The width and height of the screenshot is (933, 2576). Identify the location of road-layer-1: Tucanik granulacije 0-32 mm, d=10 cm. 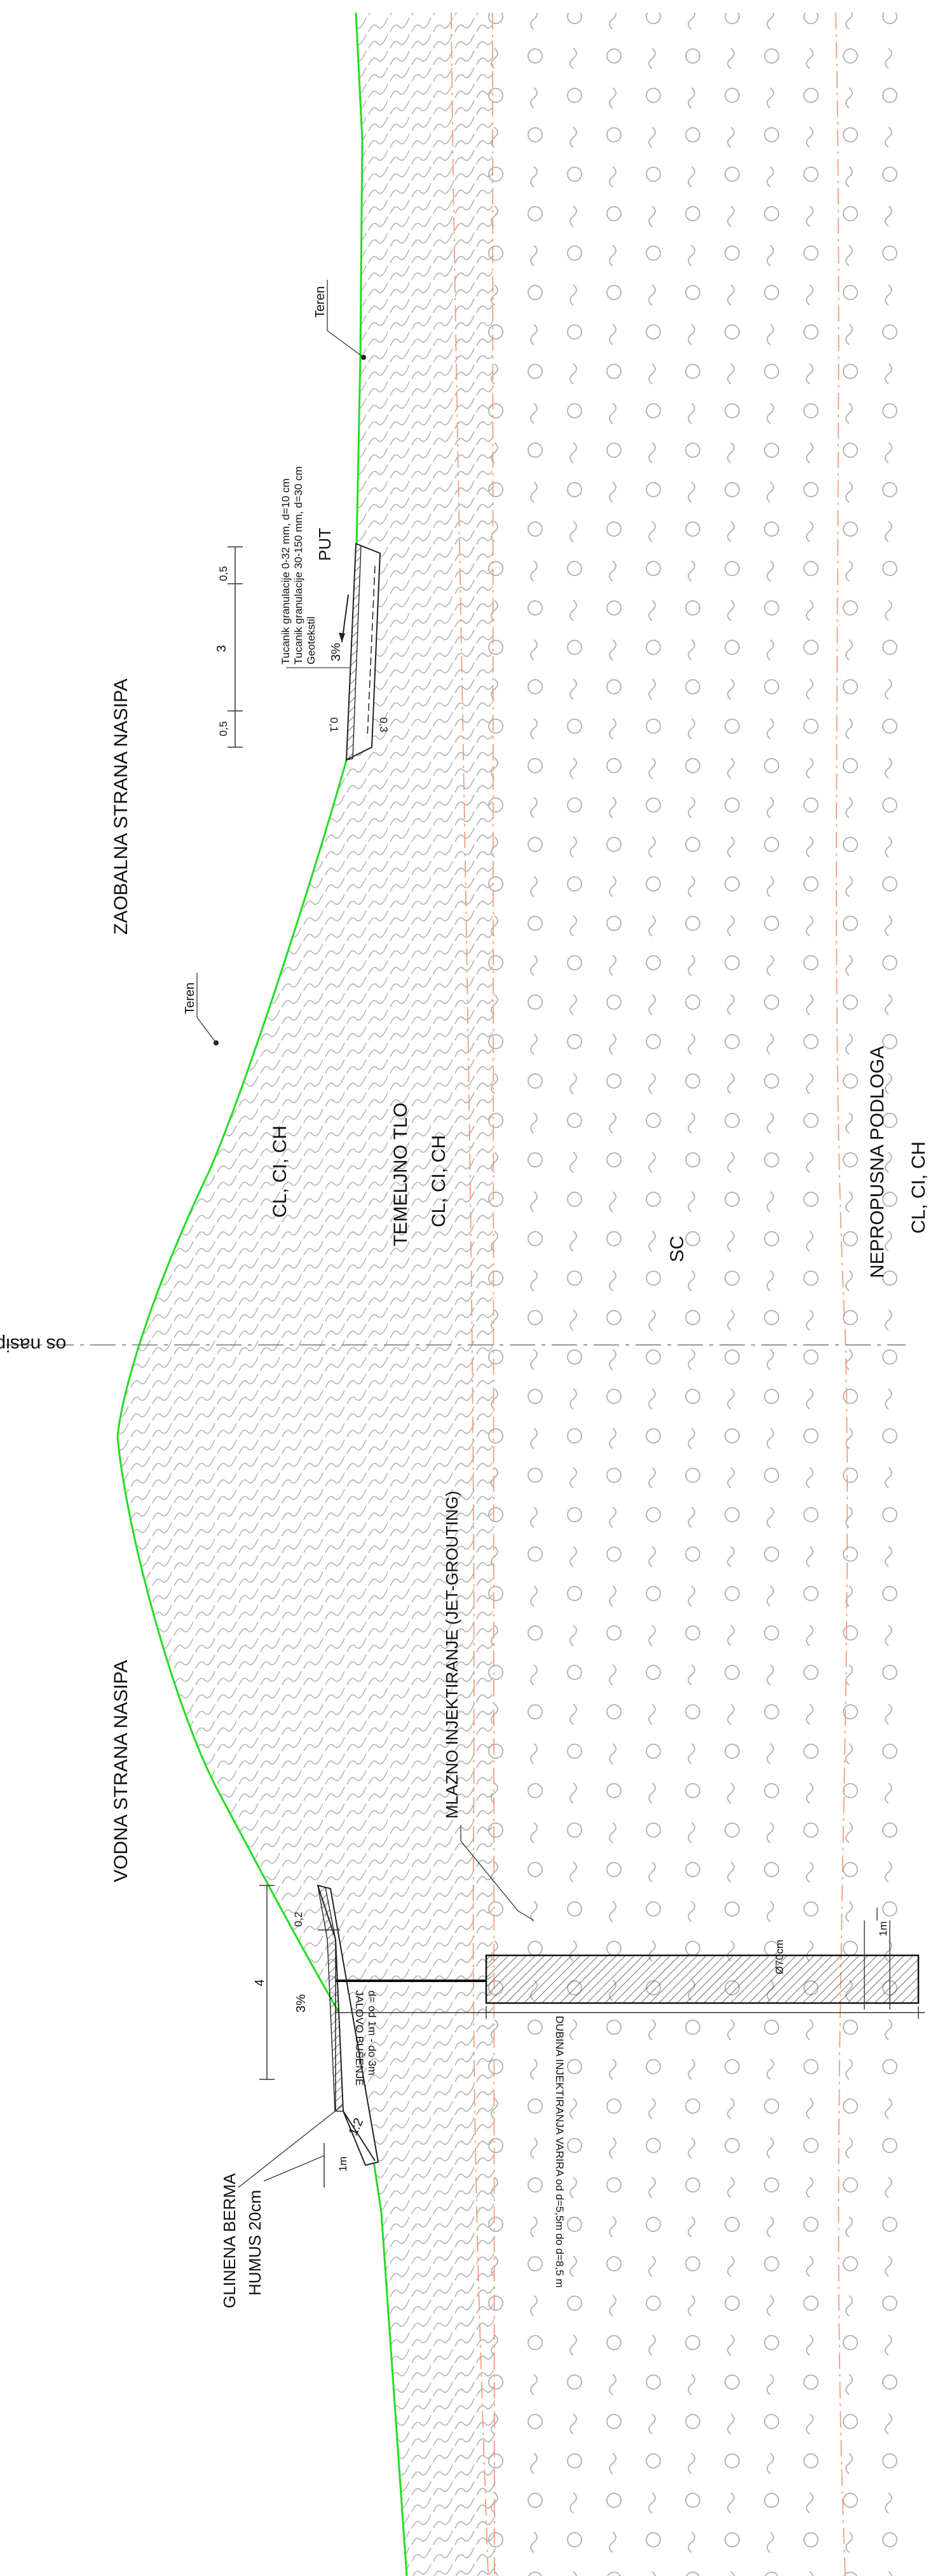
(286, 571).